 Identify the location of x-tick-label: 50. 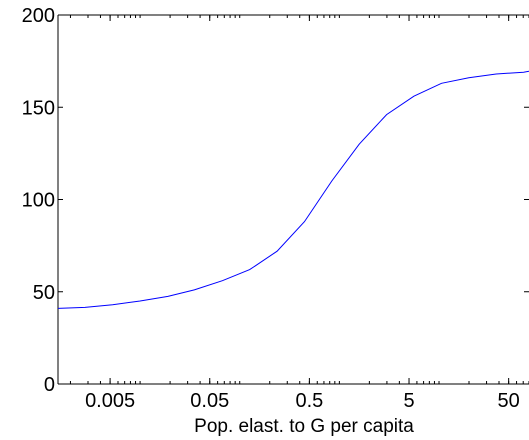
(509, 401).